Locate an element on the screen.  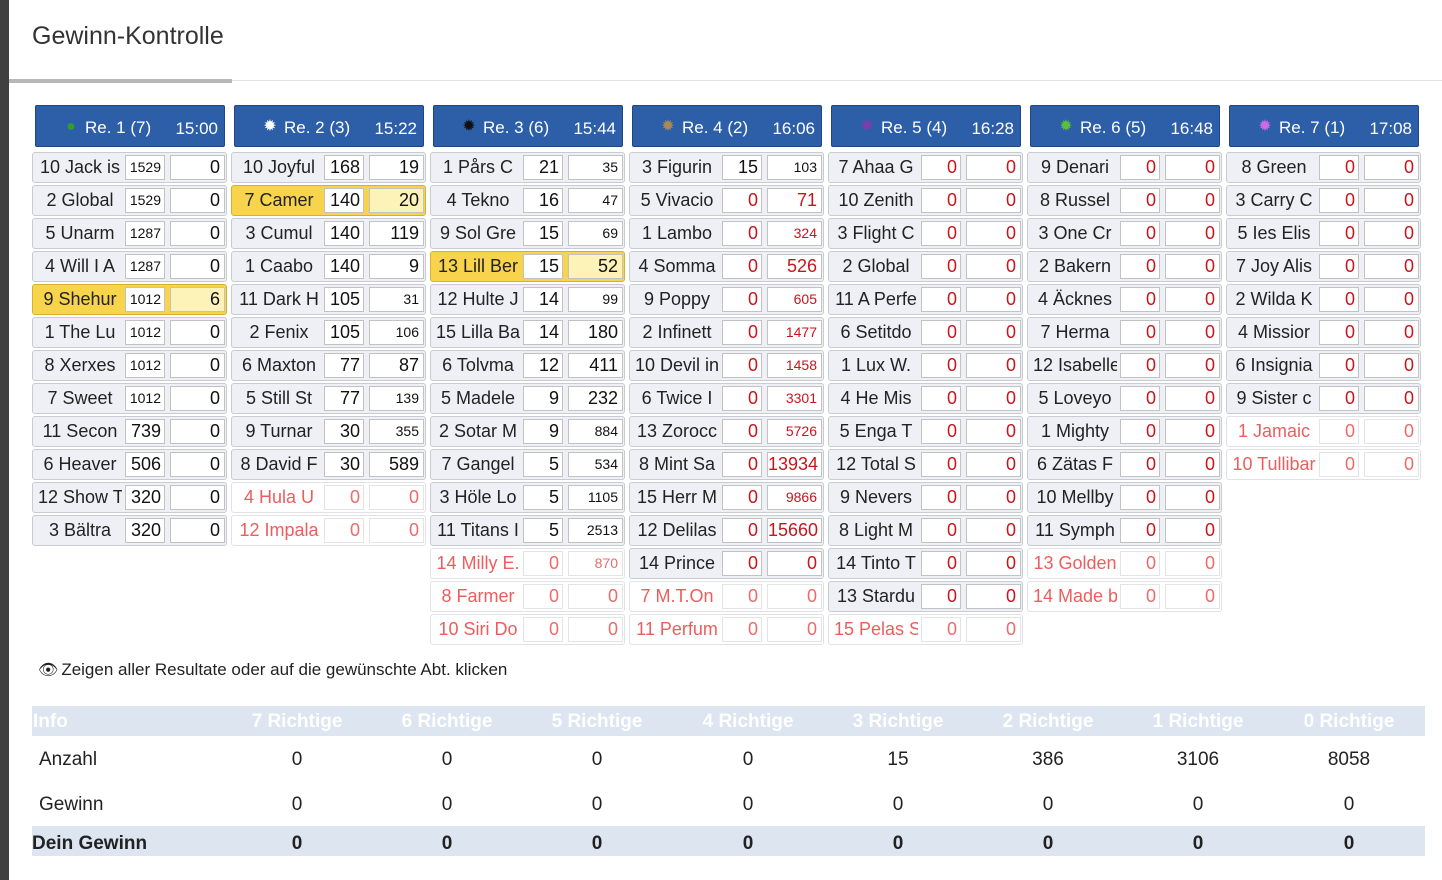
horse-row: 3 Cumul 140 119 is located at coordinates (328, 233).